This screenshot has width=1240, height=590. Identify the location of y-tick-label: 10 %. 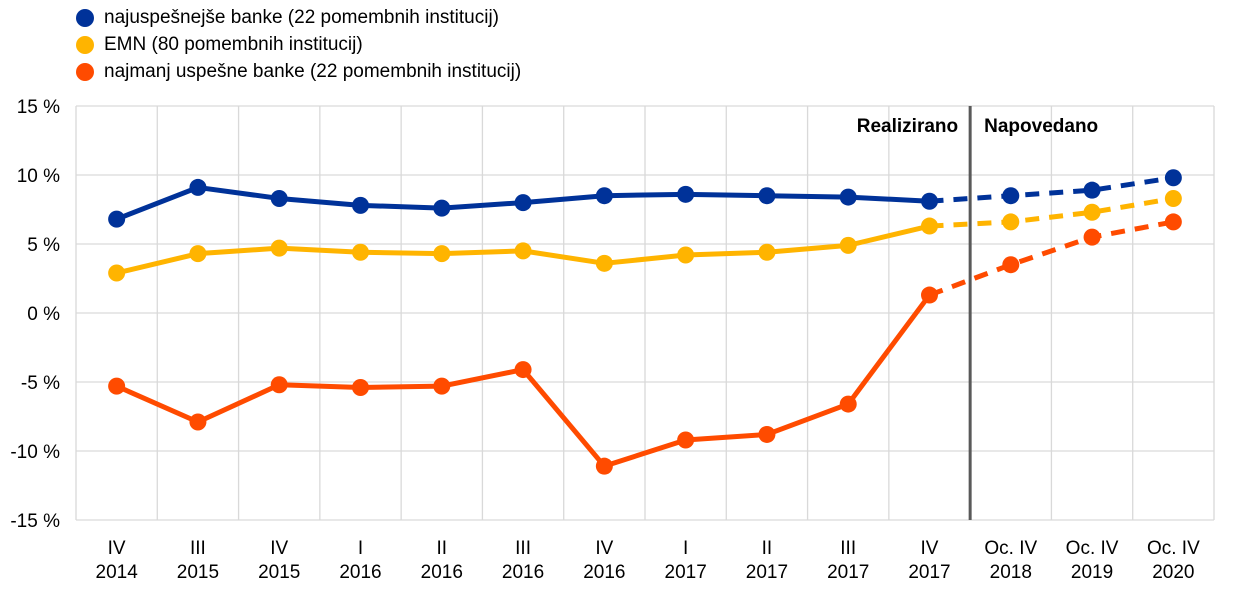
(38, 176).